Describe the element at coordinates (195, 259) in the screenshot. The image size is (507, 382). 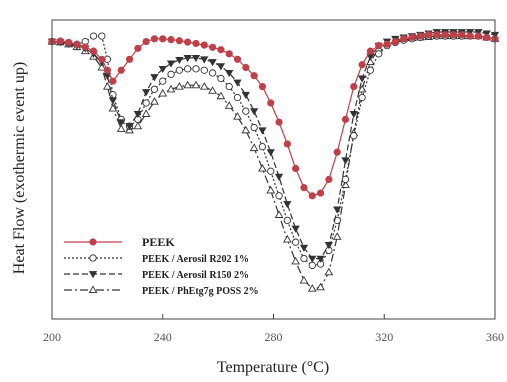
I see `legend-label: PEEK / Aerosil R202 1%` at that location.